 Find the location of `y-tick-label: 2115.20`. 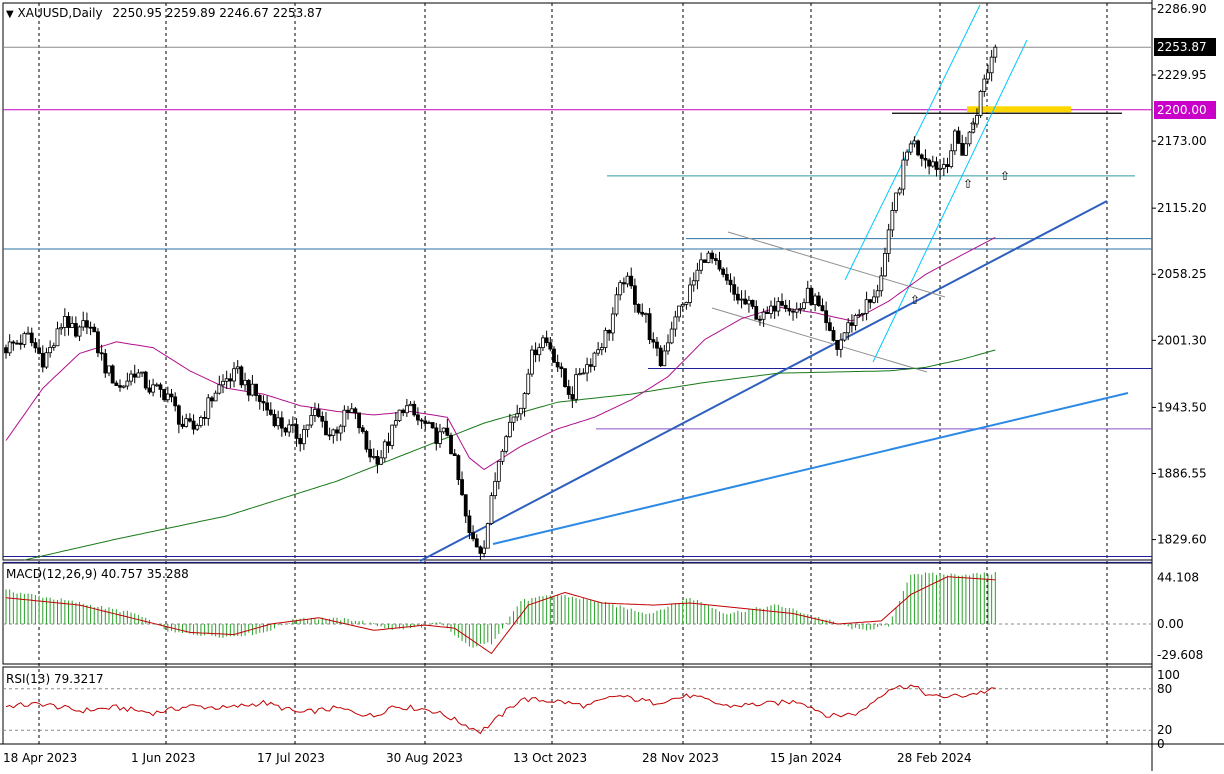

y-tick-label: 2115.20 is located at coordinates (1182, 208).